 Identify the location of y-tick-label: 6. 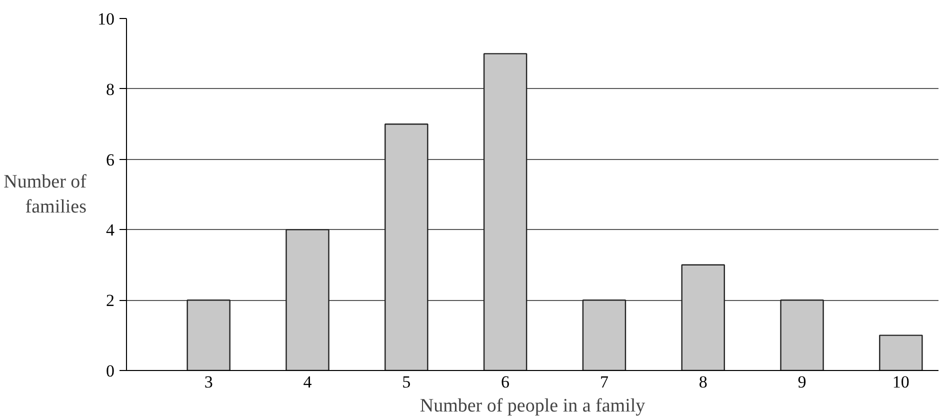
(110, 160).